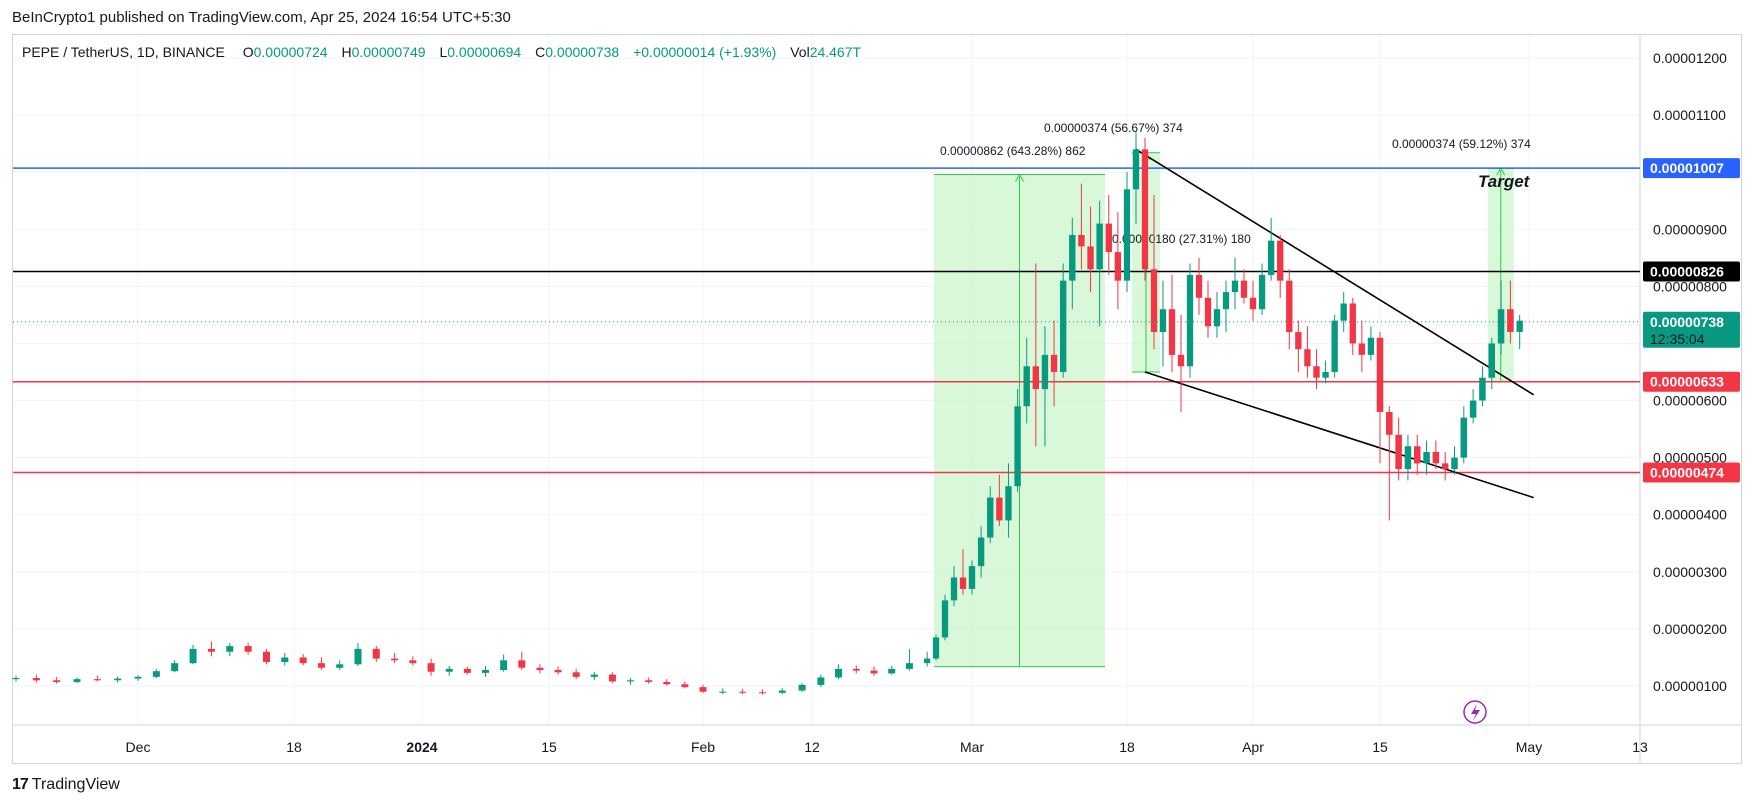 This screenshot has width=1755, height=808. What do you see at coordinates (1475, 712) in the screenshot?
I see `lightning-icon` at bounding box center [1475, 712].